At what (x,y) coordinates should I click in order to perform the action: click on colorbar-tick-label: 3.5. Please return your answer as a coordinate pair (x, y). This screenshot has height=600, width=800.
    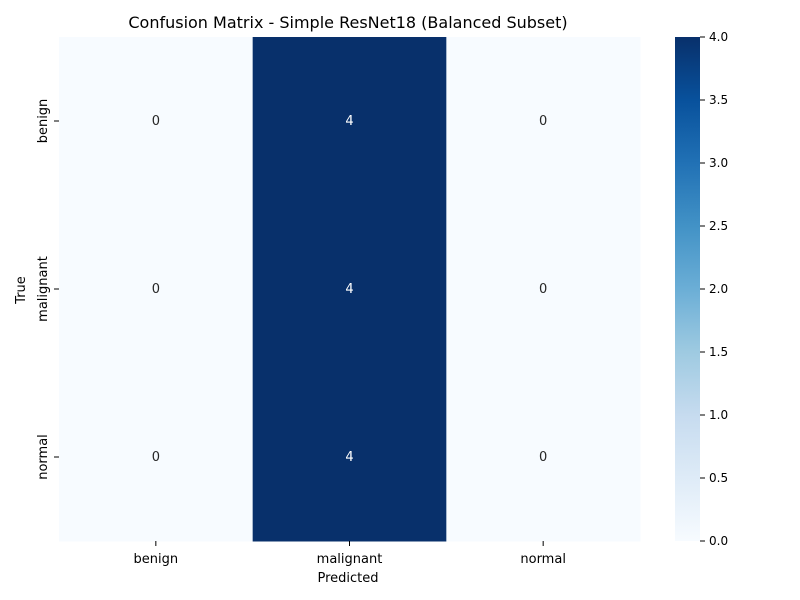
    Looking at the image, I should click on (718, 100).